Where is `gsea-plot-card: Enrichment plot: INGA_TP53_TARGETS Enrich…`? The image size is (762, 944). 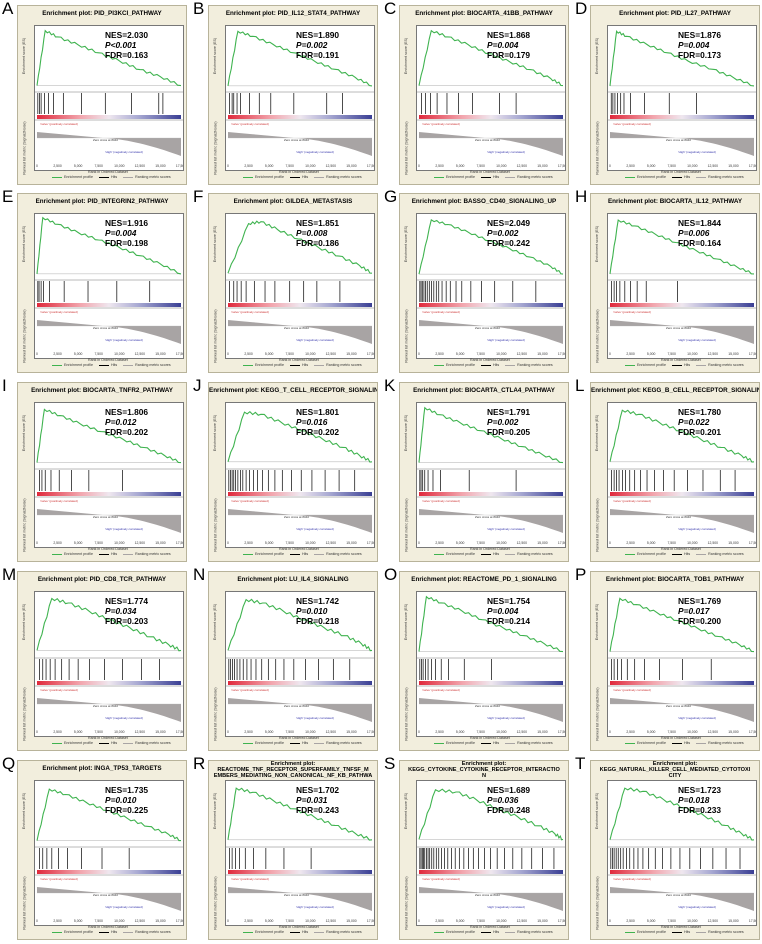
gsea-plot-card: Enrichment plot: INGA_TP53_TARGETS Enrich… is located at coordinates (102, 850).